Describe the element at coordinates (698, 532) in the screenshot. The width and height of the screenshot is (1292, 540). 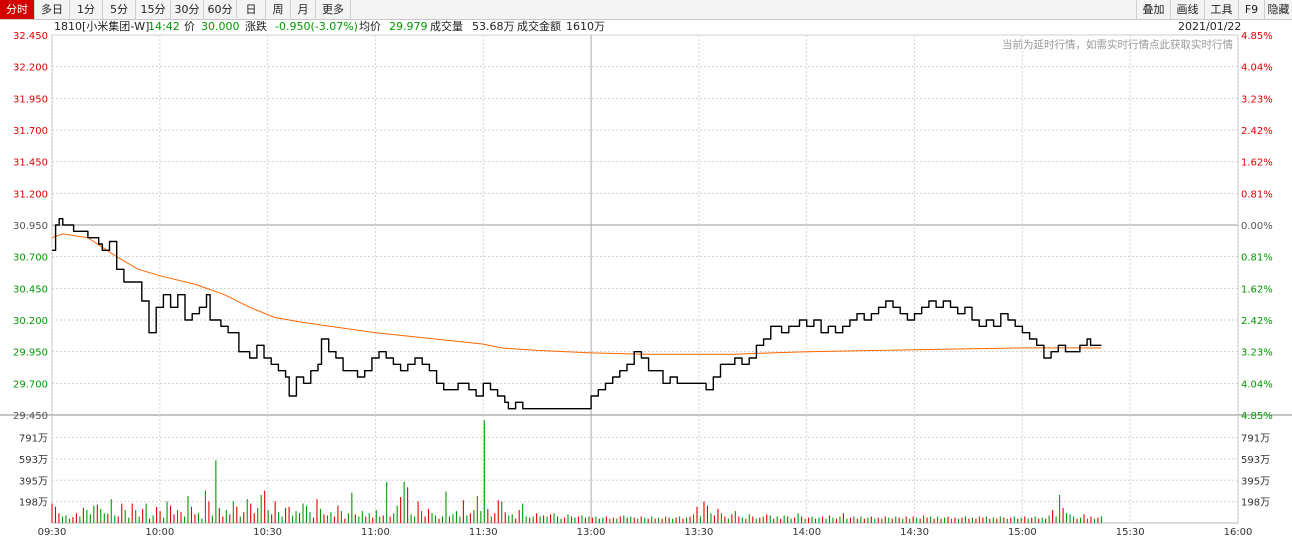
I see `time-tick-label: 13:30` at that location.